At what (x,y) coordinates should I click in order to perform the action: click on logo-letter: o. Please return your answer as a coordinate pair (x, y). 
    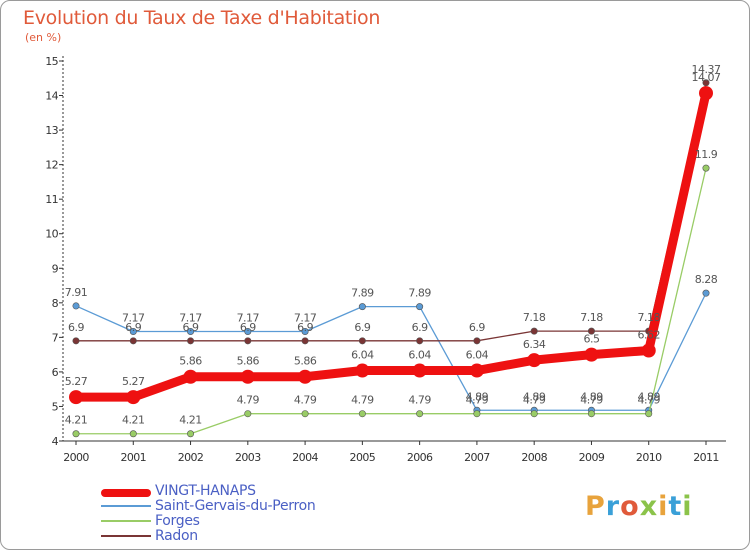
    Looking at the image, I should click on (630, 506).